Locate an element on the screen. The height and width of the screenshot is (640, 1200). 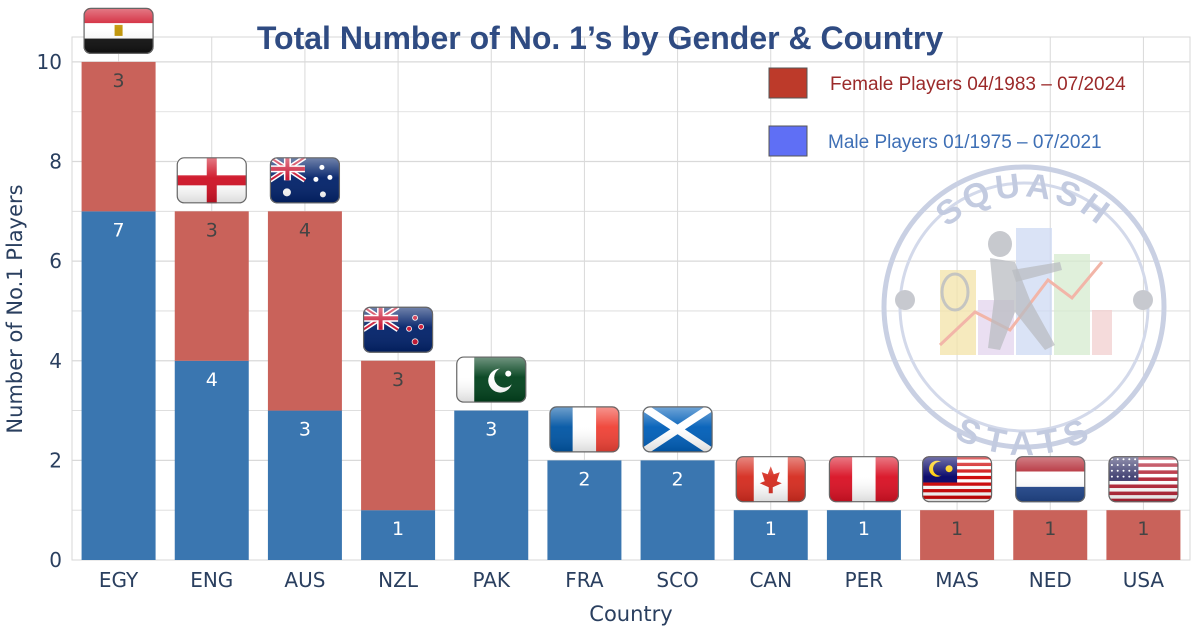
bar-male-can is located at coordinates (770, 535).